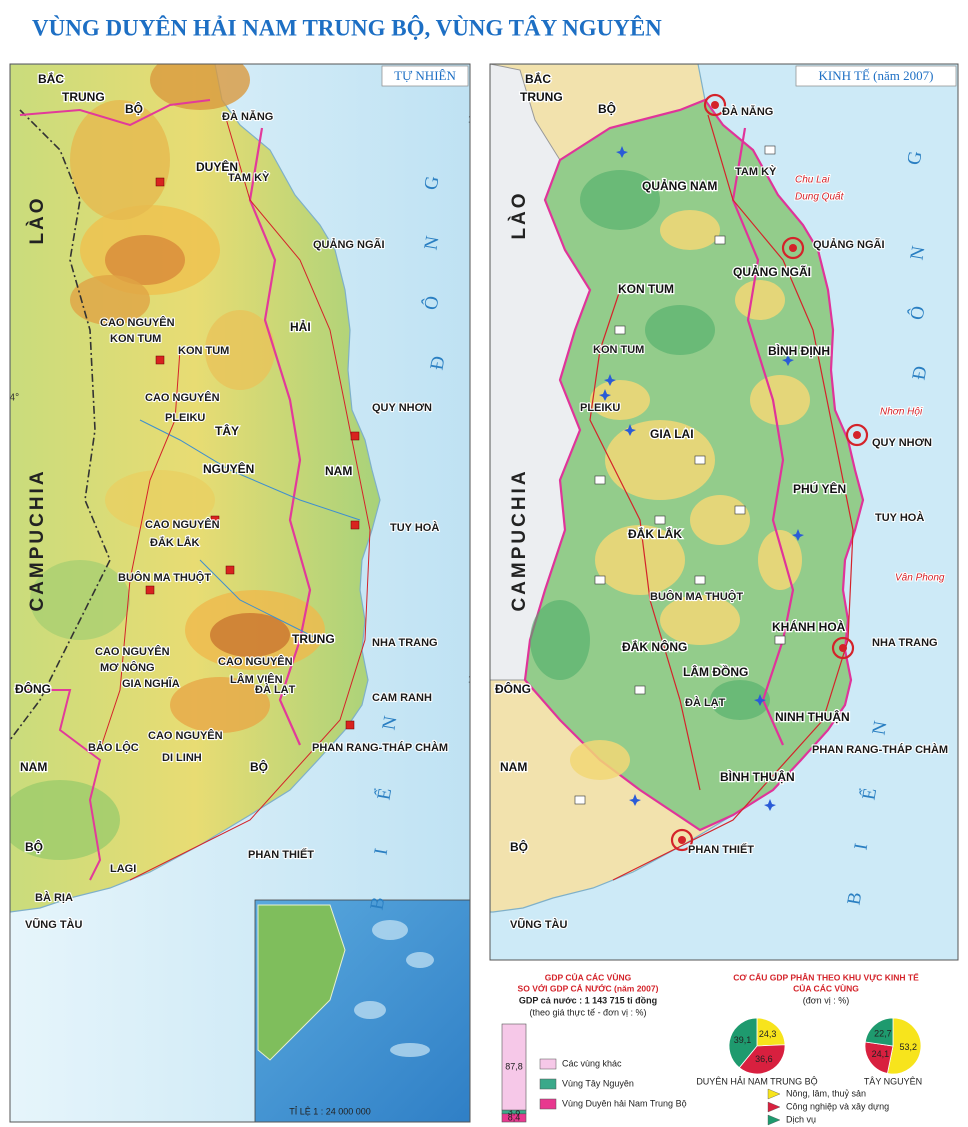  Describe the element at coordinates (548, 1084) in the screenshot. I see `legend-swatch` at that location.